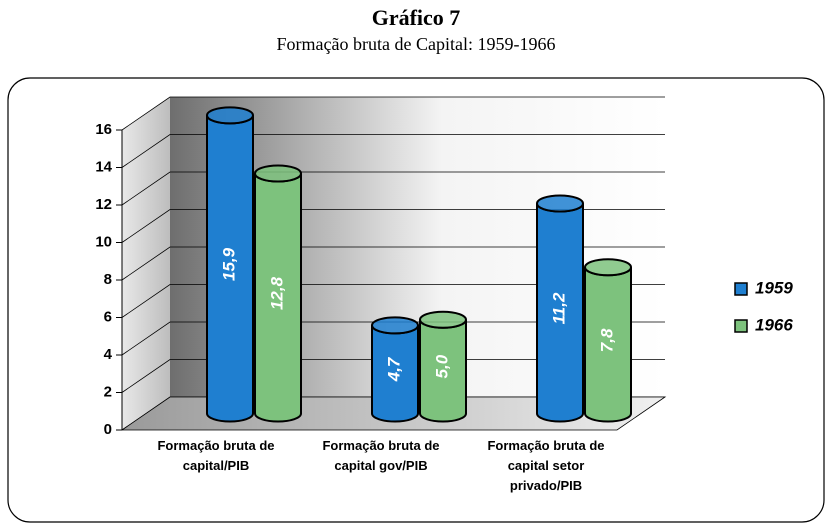  What do you see at coordinates (276, 293) in the screenshot?
I see `data-label: 12,8` at bounding box center [276, 293].